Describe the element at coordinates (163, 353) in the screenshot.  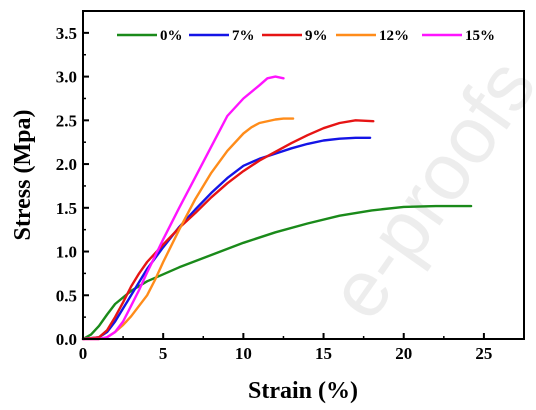
I see `x-tick-label: 5` at that location.